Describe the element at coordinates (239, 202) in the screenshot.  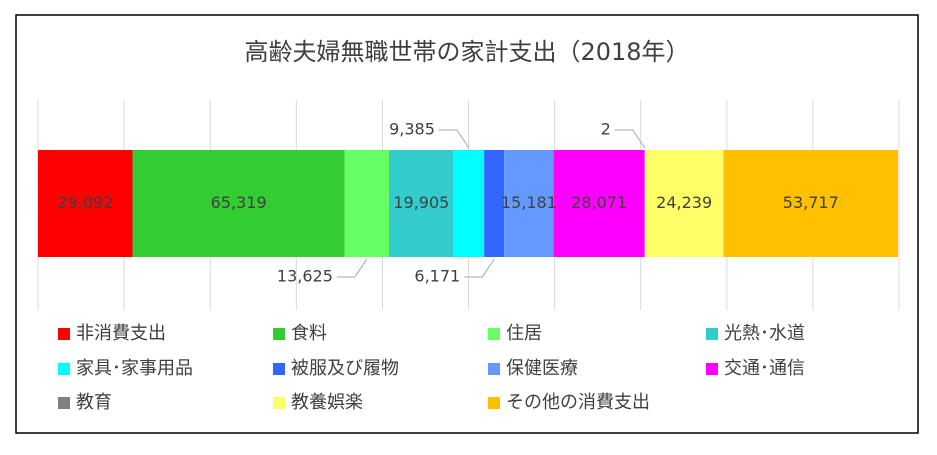
I see `data-label: 65,319` at that location.